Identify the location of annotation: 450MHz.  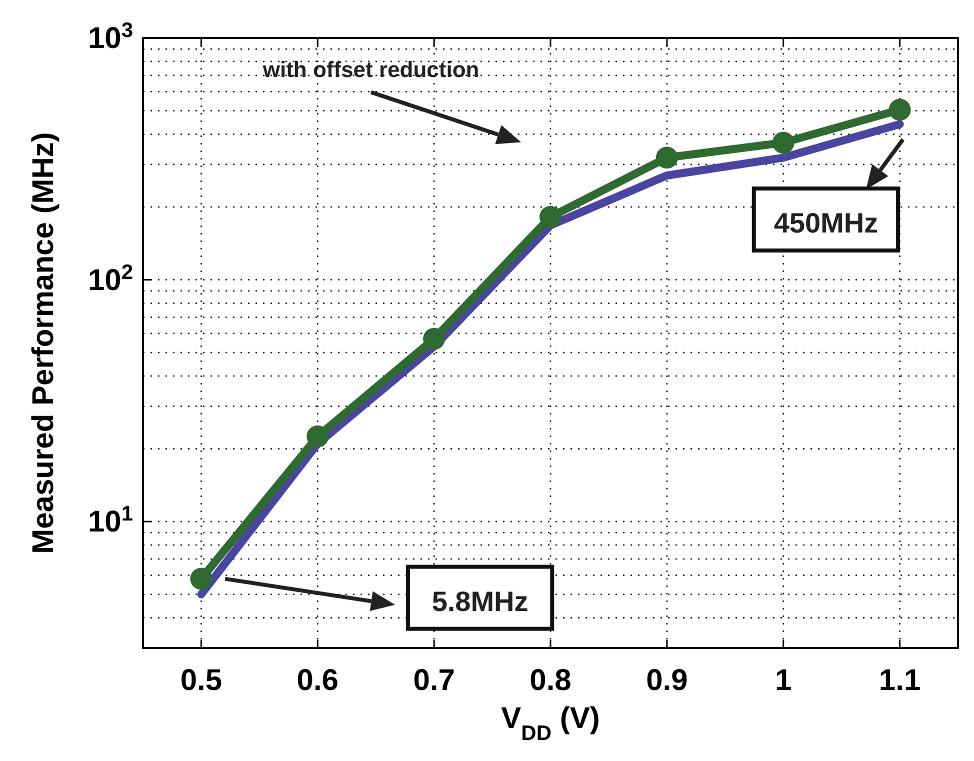
(826, 223).